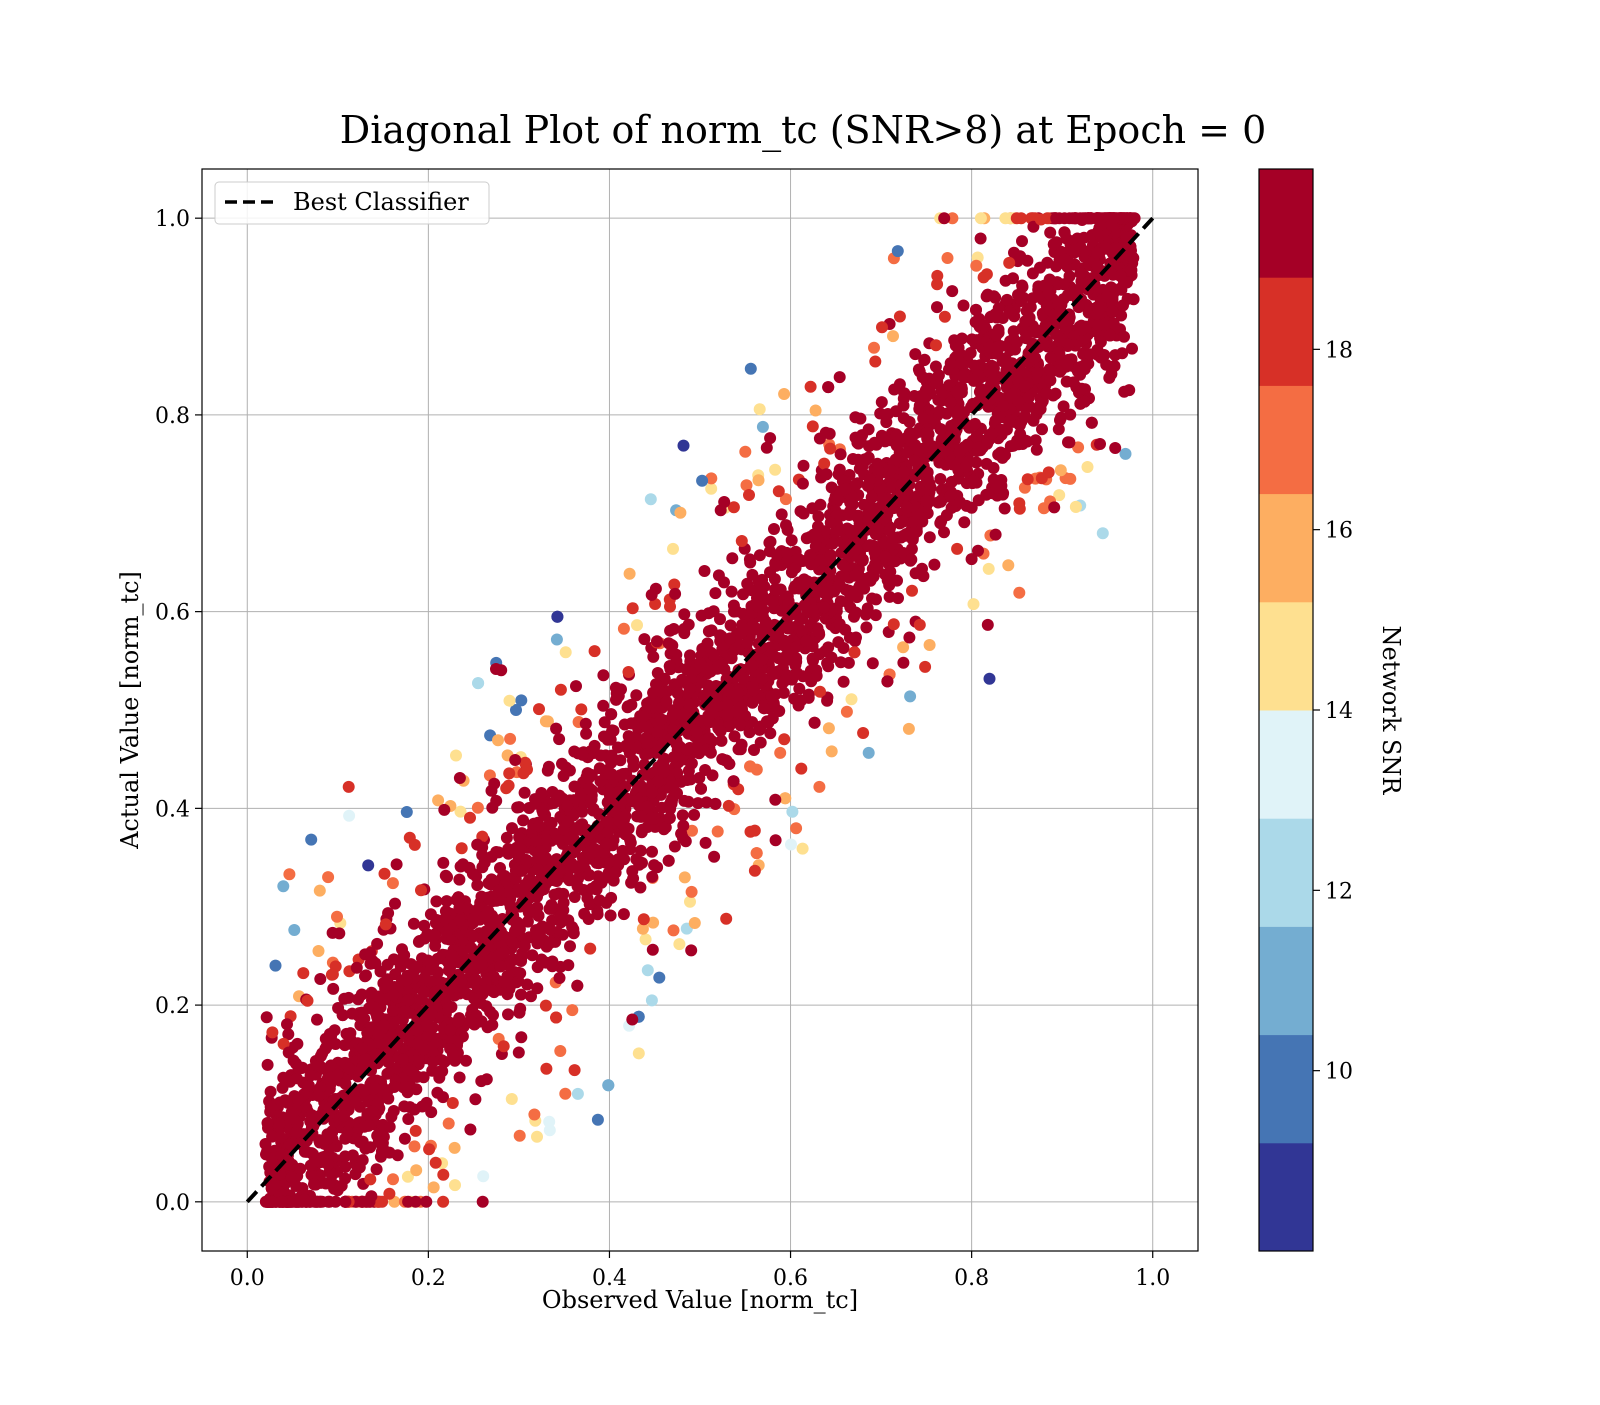  What do you see at coordinates (172, 1006) in the screenshot?
I see `y-tick-label: 0.2` at bounding box center [172, 1006].